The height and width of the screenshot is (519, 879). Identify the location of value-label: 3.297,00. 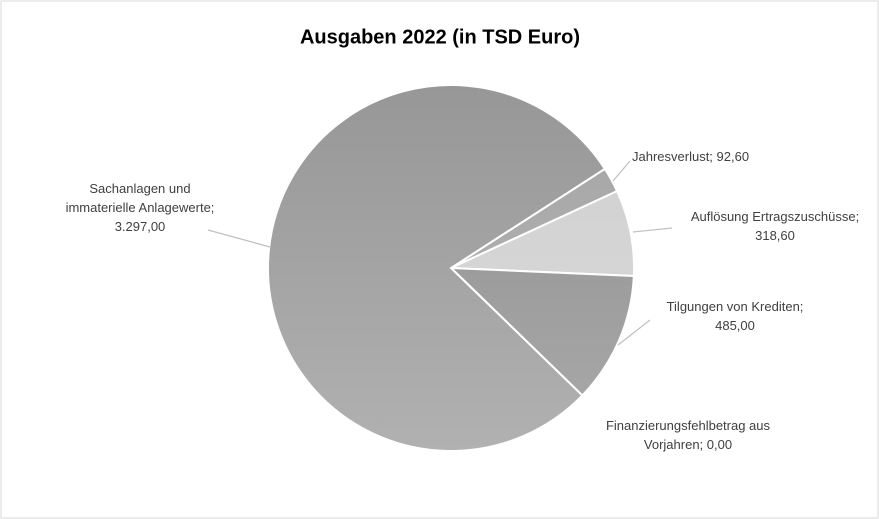
(140, 226).